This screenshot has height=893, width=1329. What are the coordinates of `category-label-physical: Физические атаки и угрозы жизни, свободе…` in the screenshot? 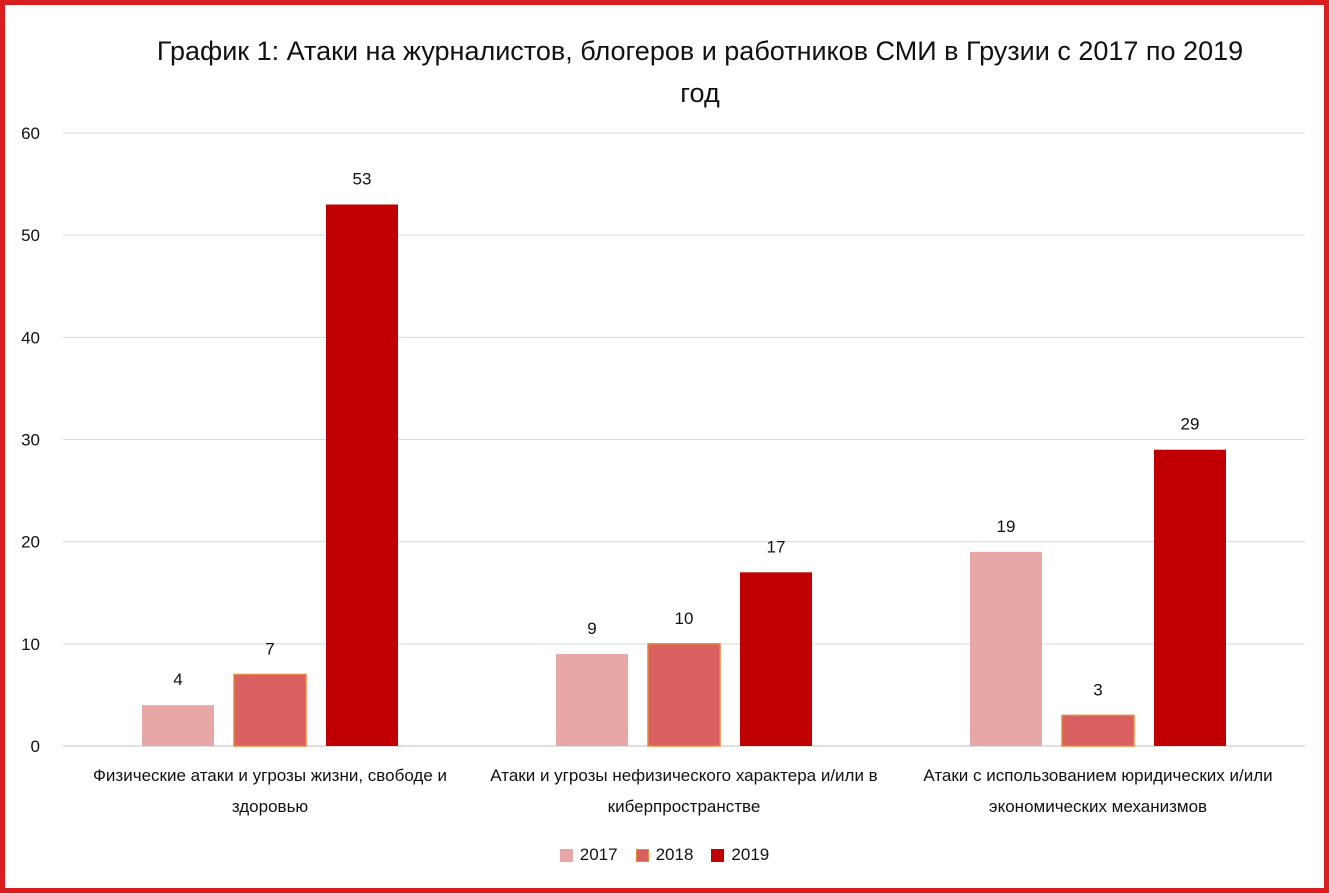 It's located at (270, 791).